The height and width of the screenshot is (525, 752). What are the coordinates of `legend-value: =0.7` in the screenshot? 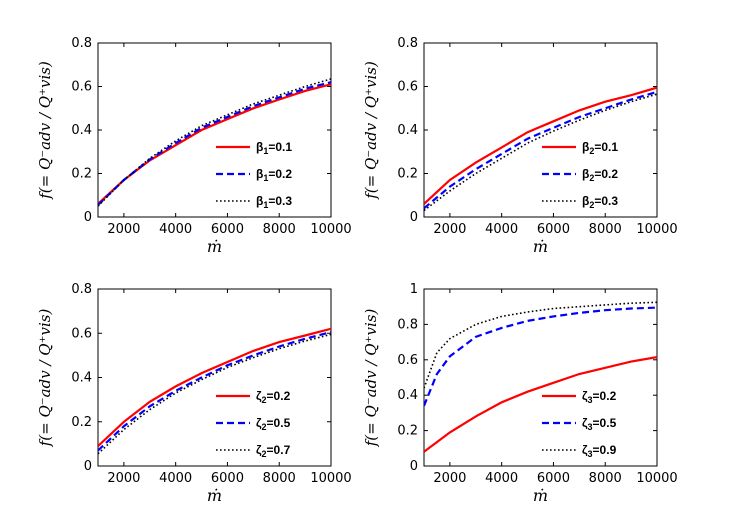 It's located at (279, 450).